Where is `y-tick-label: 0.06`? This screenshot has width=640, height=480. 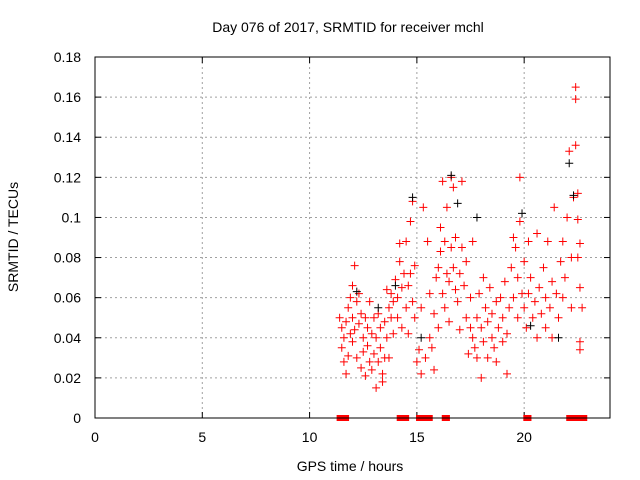 y-tick-label: 0.06 is located at coordinates (67, 298).